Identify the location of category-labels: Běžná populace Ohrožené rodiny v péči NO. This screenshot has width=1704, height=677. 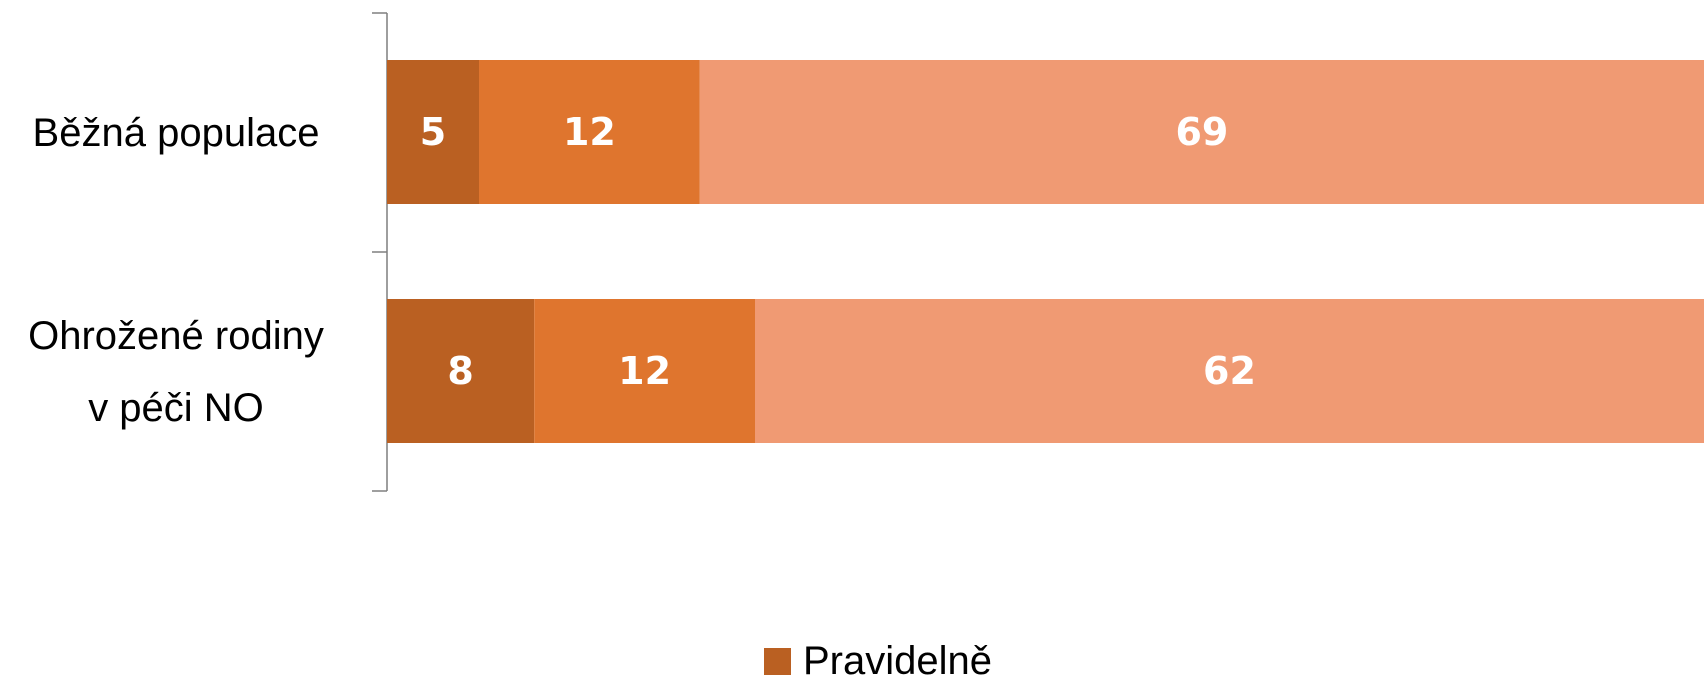
(176, 270).